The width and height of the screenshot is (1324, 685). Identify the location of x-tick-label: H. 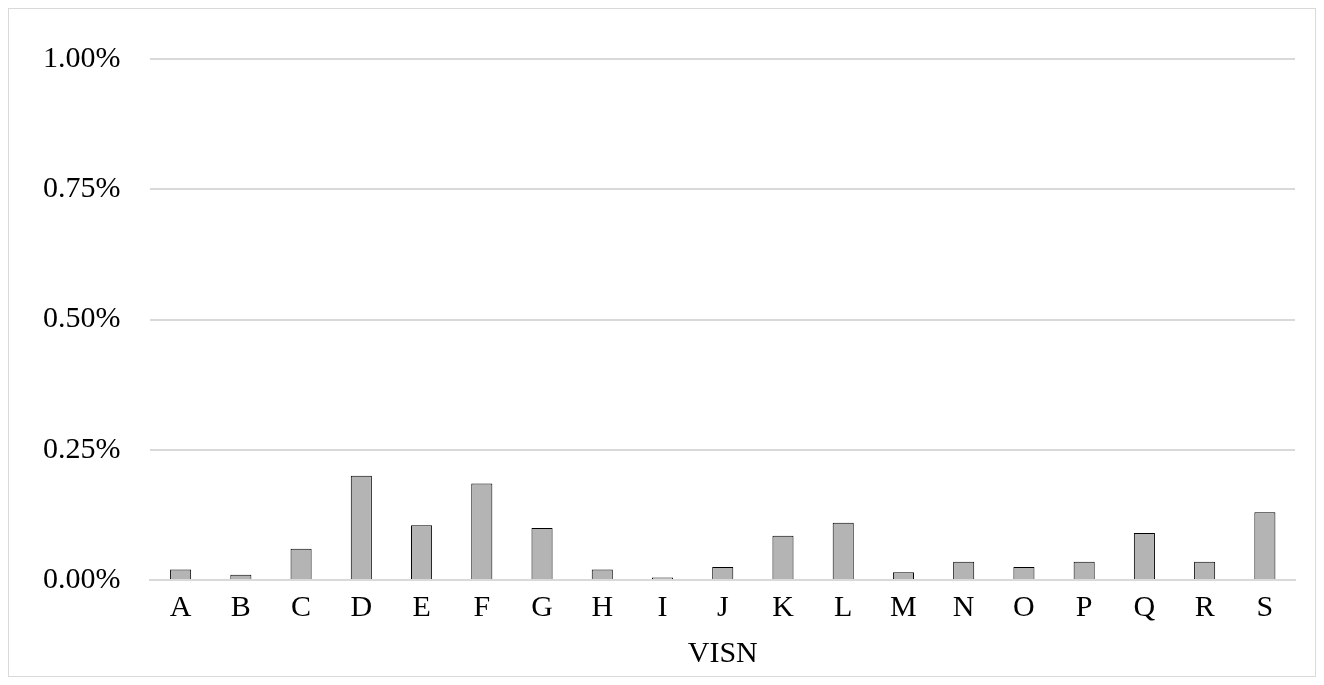
(602, 605).